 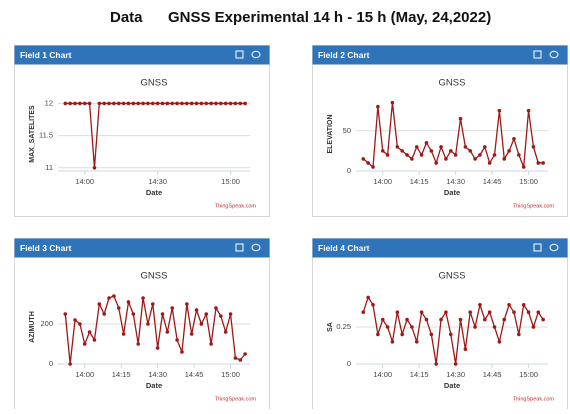 I want to click on panel-title: Field 2 Chart, so click(x=344, y=55).